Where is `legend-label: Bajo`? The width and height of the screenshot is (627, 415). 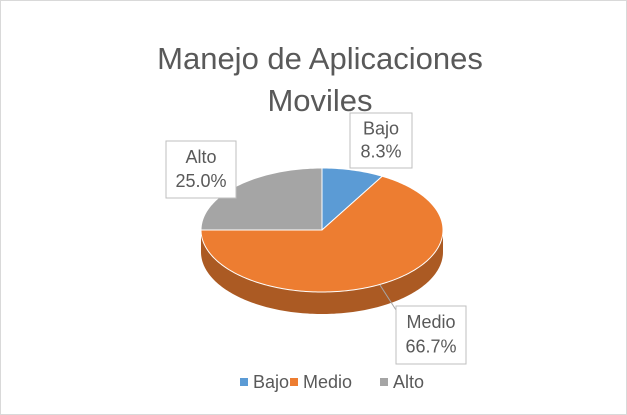
legend-label: Bajo is located at coordinates (271, 382).